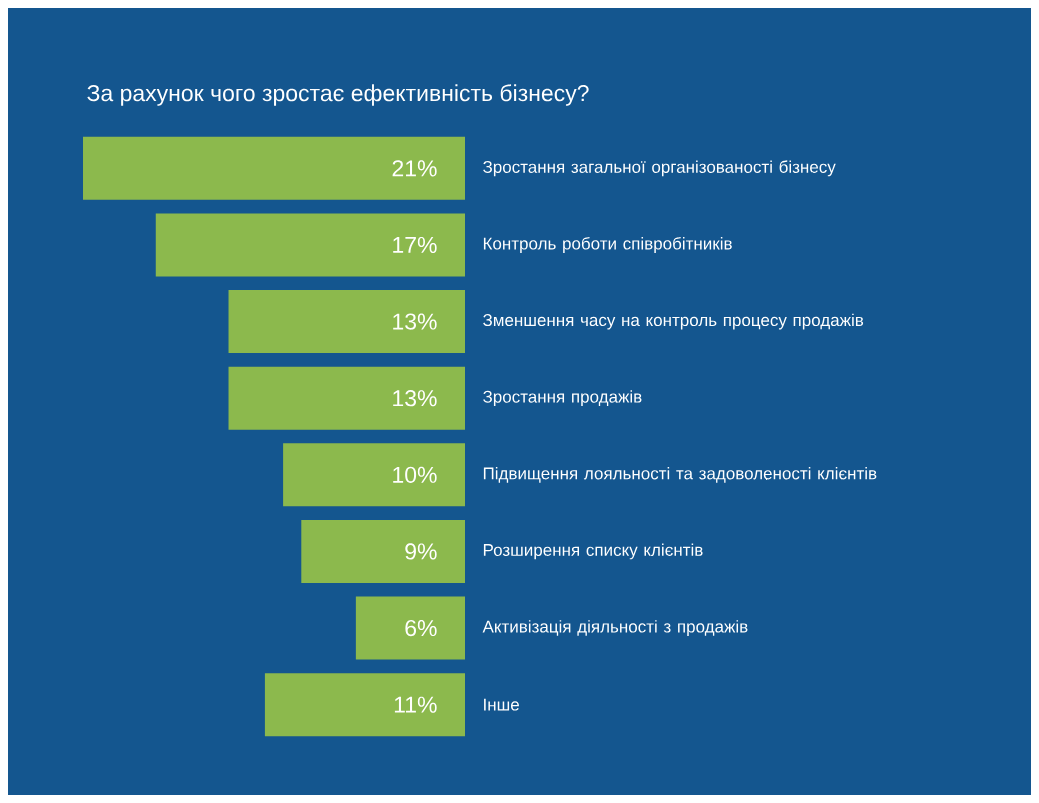  I want to click on data-label: 9%, so click(421, 551).